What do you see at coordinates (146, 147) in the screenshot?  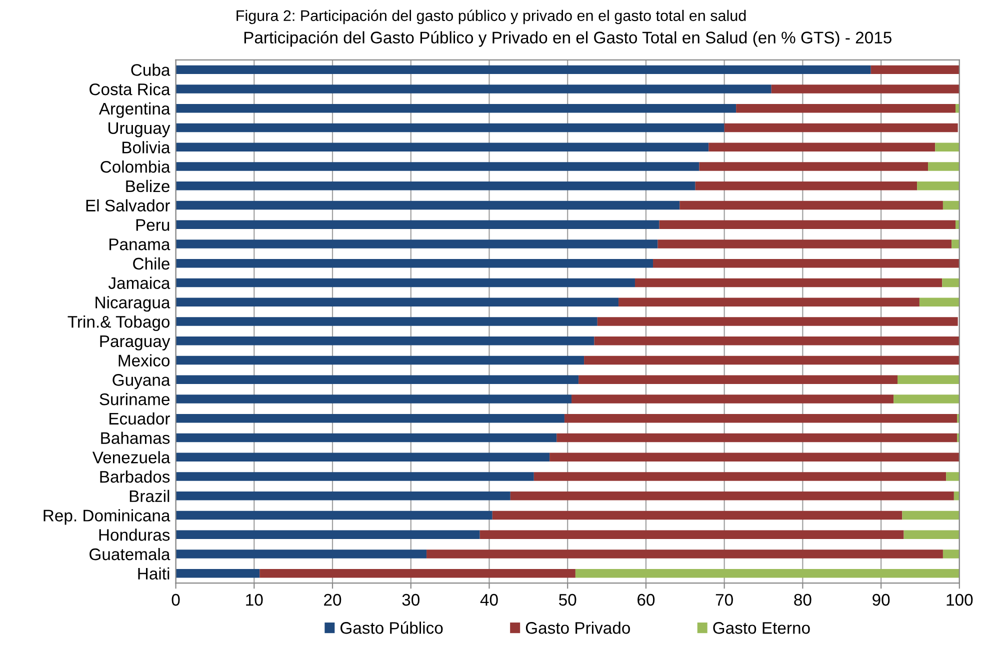 I see `y-tick-label: Bolivia` at bounding box center [146, 147].